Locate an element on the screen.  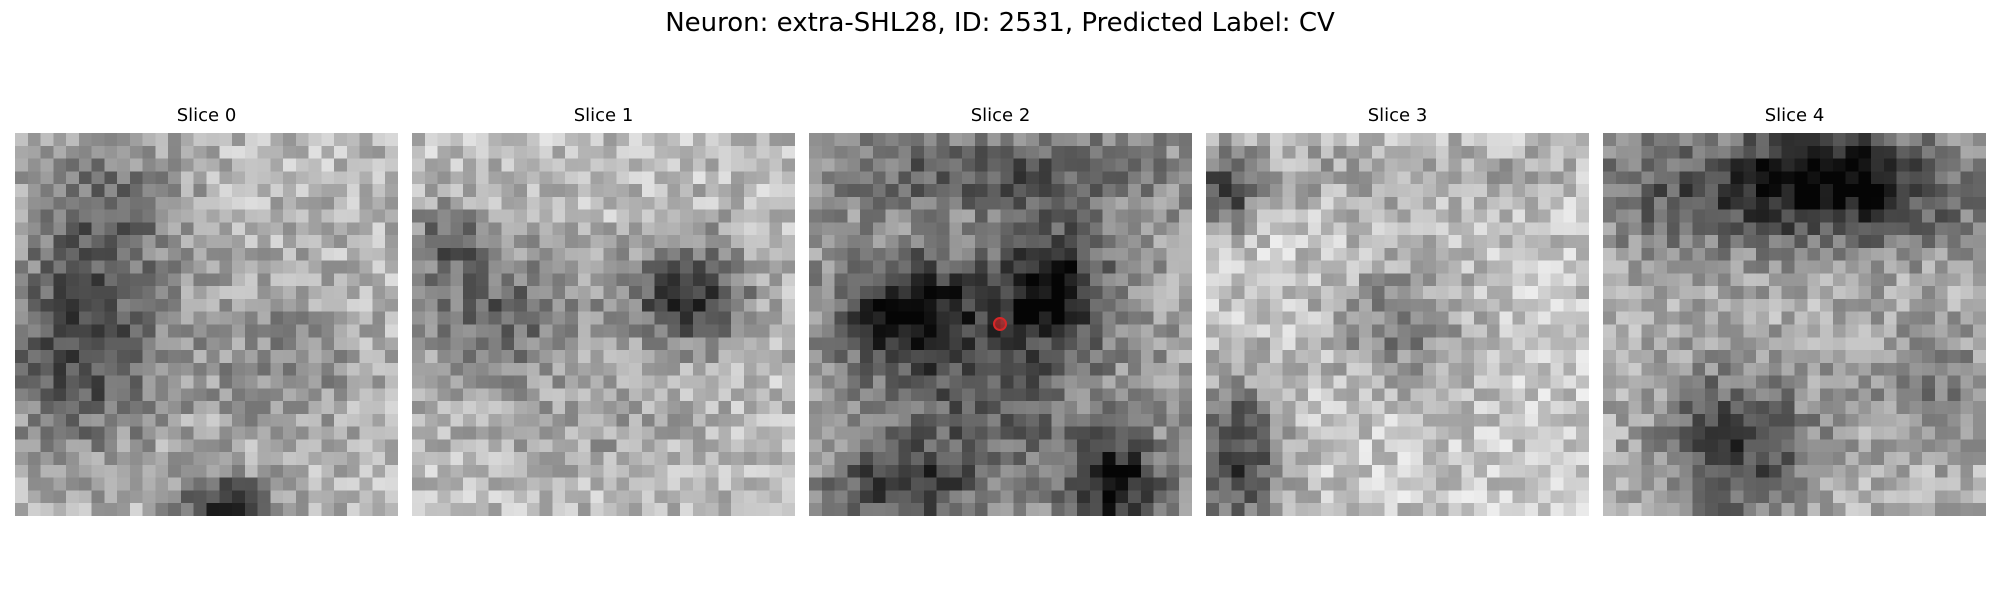
slice-title: Slice 0 is located at coordinates (206, 115).